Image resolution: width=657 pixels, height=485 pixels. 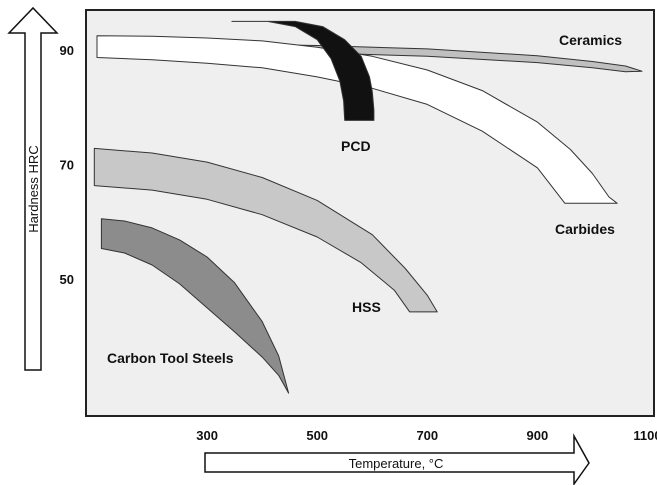 I want to click on series-label-pcd: PCD, so click(x=356, y=146).